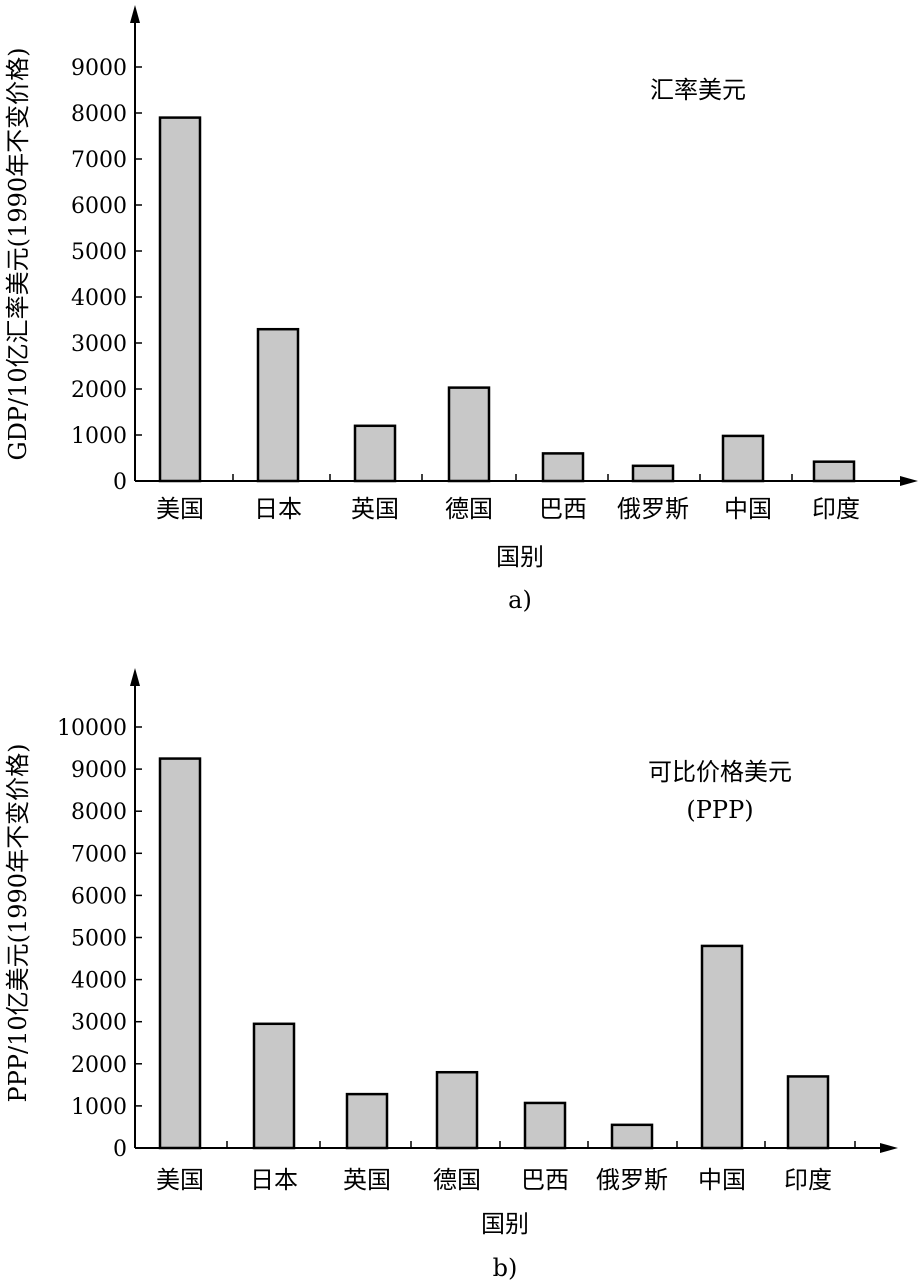 The height and width of the screenshot is (1283, 919). I want to click on chart-b-y-axis-title: PPP/10亿美元(1990年不变价格), so click(18, 923).